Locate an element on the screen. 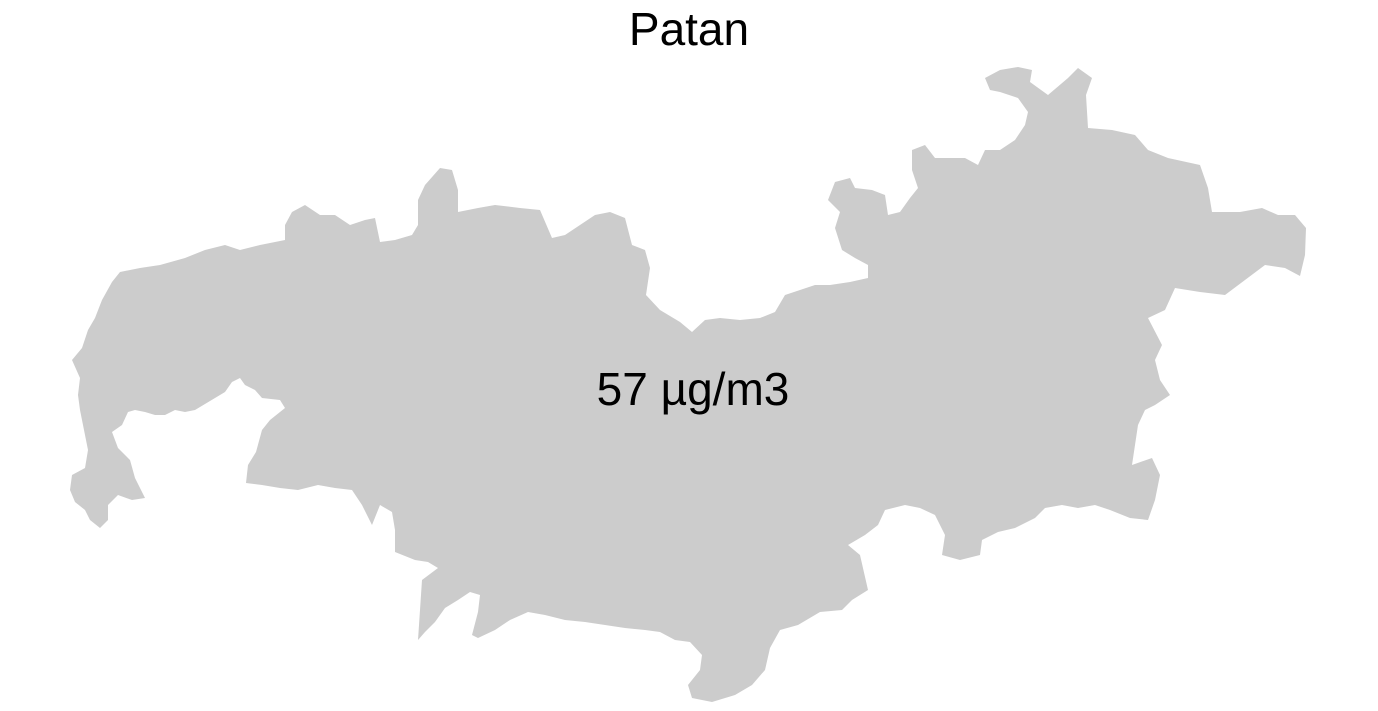 The image size is (1378, 711). map-title: Patan is located at coordinates (689, 29).